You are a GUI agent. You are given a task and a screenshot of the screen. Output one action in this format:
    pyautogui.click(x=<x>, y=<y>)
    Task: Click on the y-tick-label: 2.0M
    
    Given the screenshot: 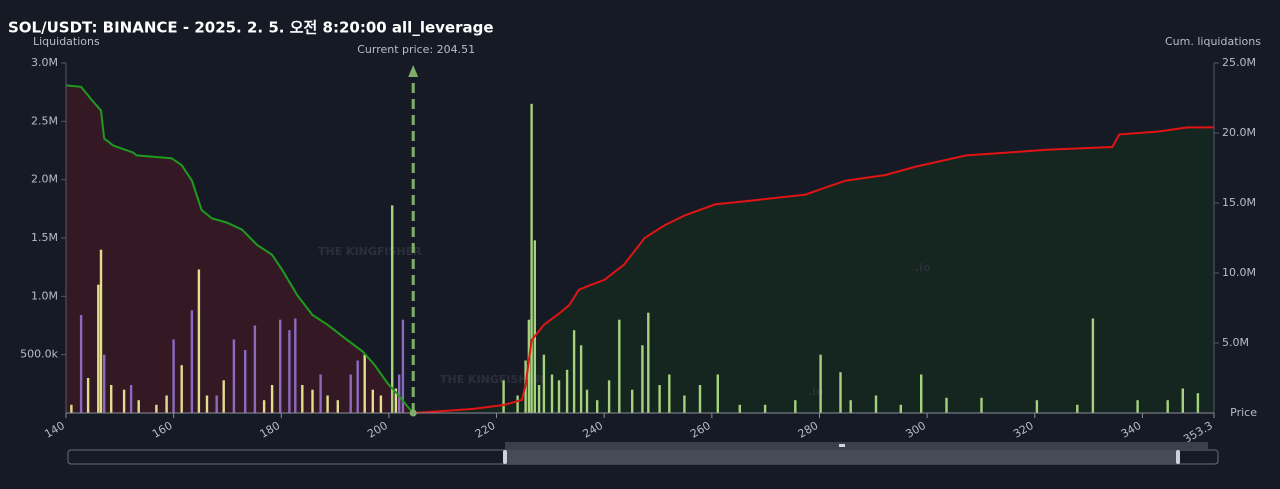 What is the action you would take?
    pyautogui.click(x=44, y=179)
    